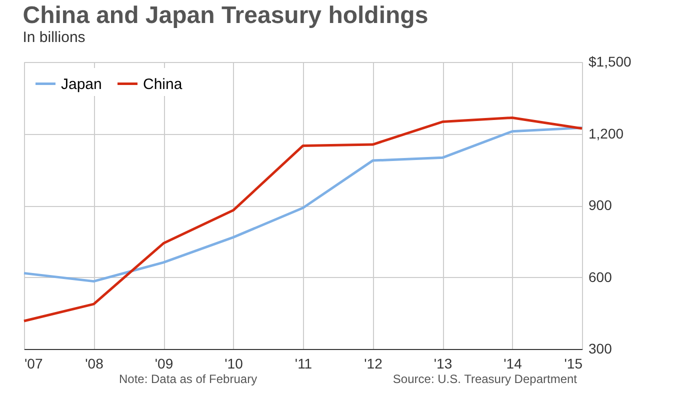  What do you see at coordinates (600, 276) in the screenshot?
I see `y-tick-label: 600` at bounding box center [600, 276].